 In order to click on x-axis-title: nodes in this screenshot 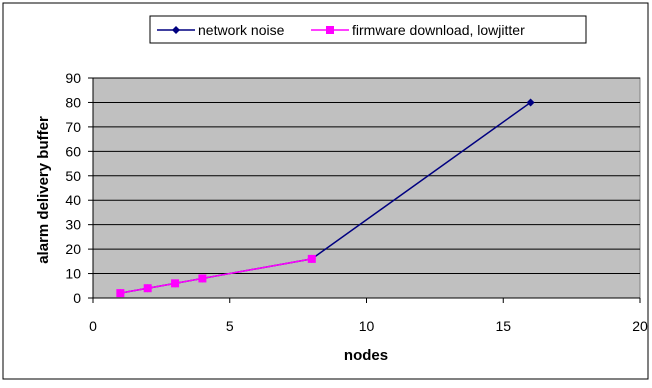, I will do `click(366, 355)`.